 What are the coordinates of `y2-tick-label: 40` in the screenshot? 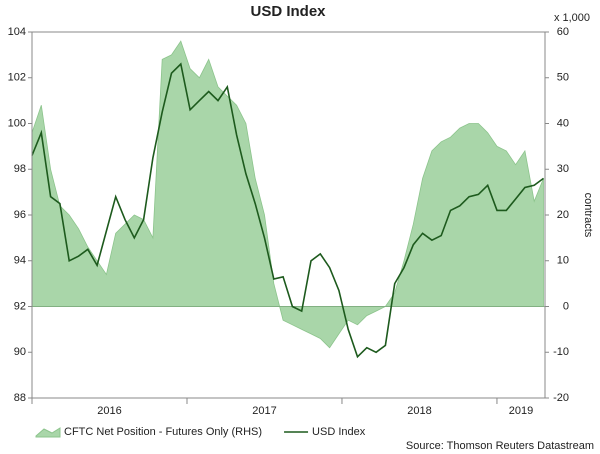 It's located at (563, 123).